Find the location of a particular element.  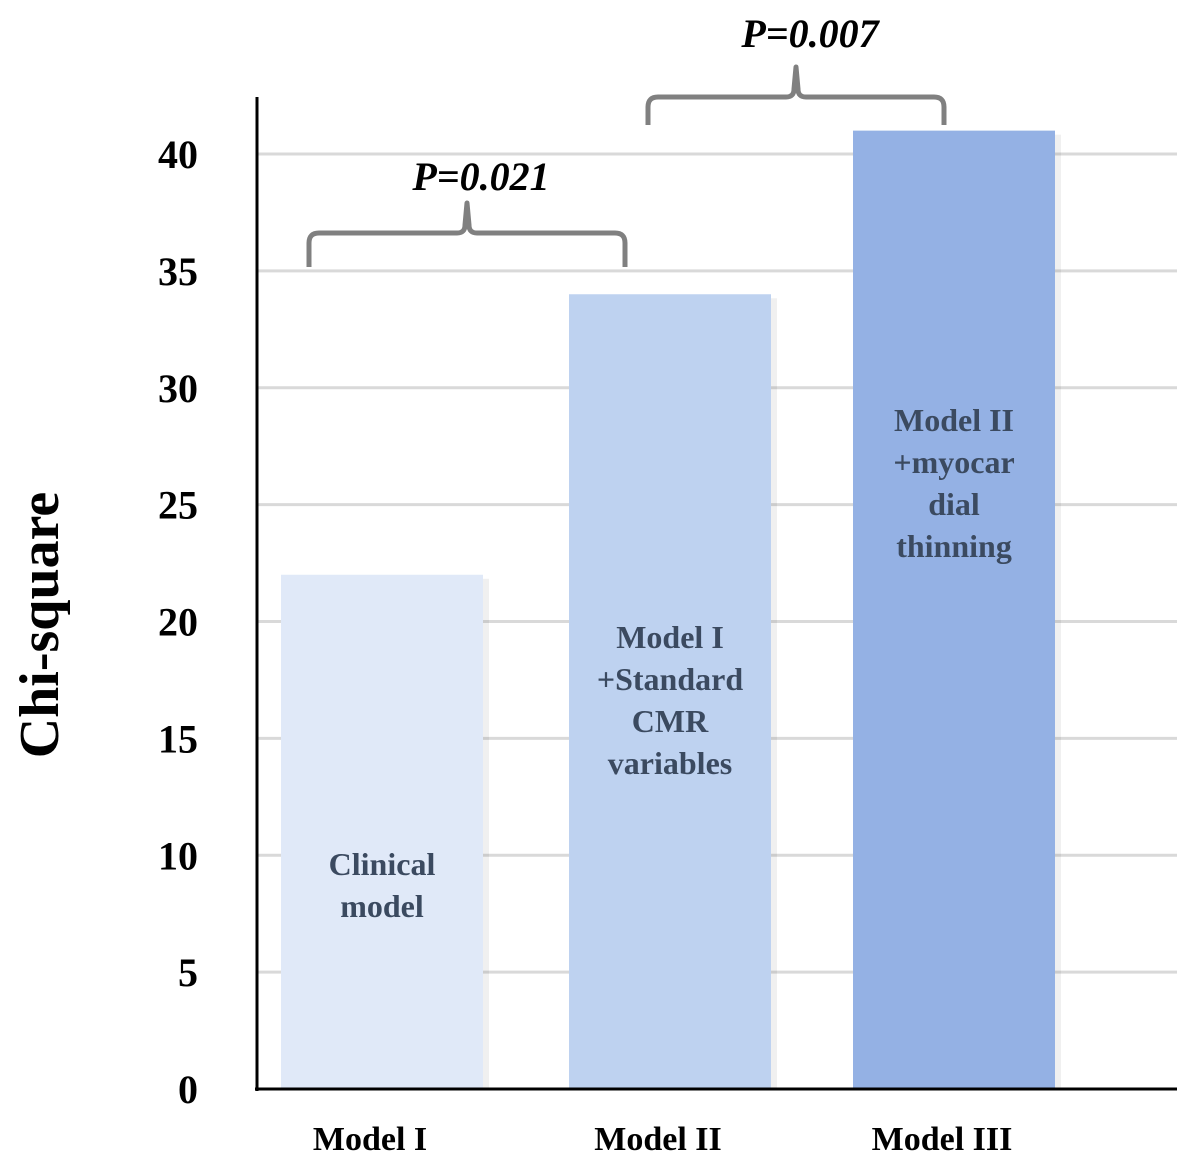

y-tick-label: 20 is located at coordinates (178, 622).